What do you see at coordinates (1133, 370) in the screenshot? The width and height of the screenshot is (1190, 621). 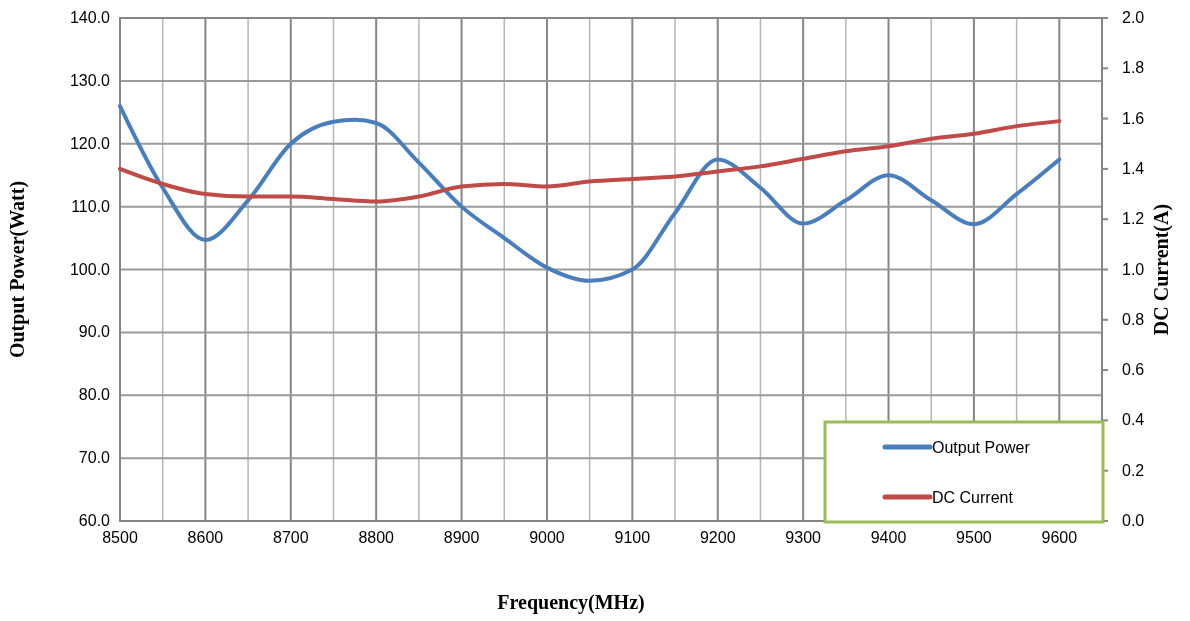 I see `y2-tick-label: 0.6` at bounding box center [1133, 370].